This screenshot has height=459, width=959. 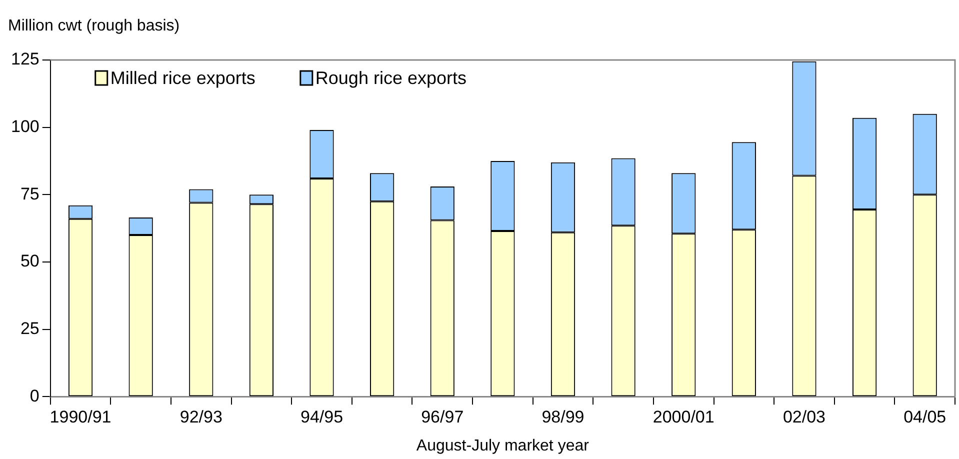 I want to click on x-tick-label: 94/95, so click(x=322, y=416).